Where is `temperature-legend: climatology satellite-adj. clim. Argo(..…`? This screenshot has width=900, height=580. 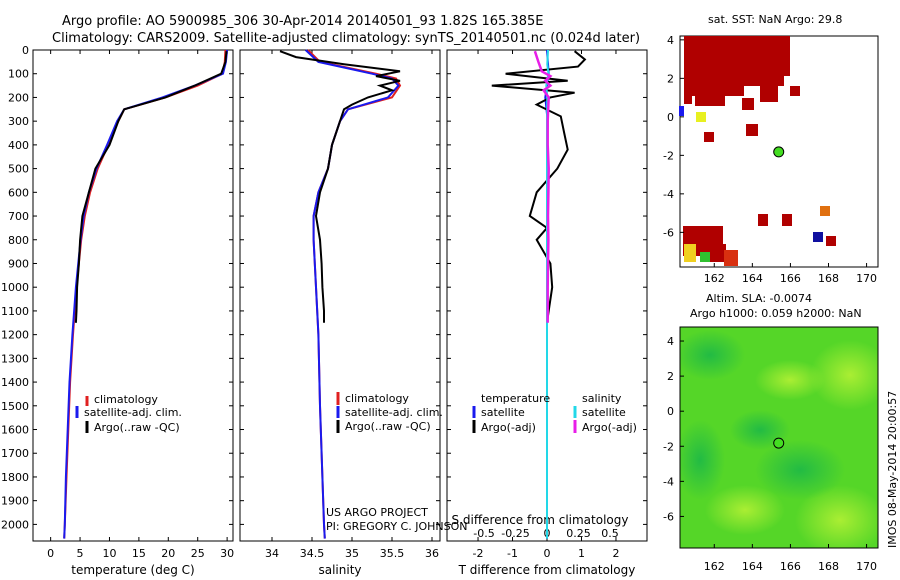
temperature-legend: climatology satellite-adj. clim. Argo(..… is located at coordinates (128, 413).